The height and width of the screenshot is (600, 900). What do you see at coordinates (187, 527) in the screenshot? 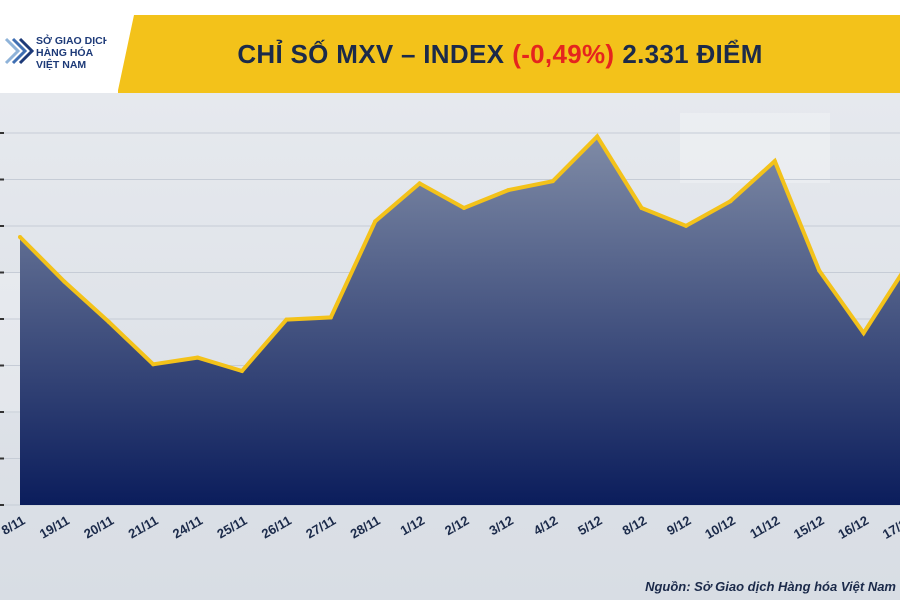
I see `x-tick-label: 24/11` at bounding box center [187, 527].